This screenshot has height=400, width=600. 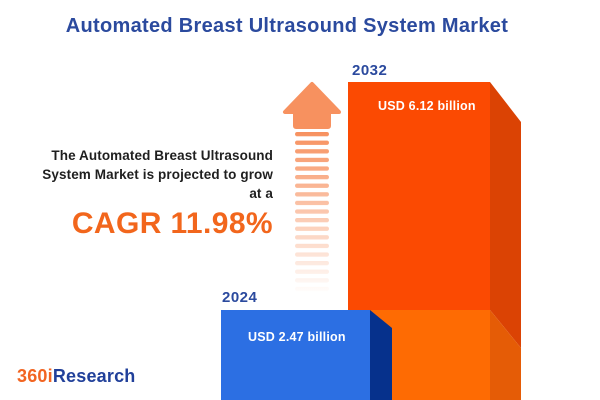 What do you see at coordinates (240, 297) in the screenshot?
I see `bar-2024-year-label: 2024` at bounding box center [240, 297].